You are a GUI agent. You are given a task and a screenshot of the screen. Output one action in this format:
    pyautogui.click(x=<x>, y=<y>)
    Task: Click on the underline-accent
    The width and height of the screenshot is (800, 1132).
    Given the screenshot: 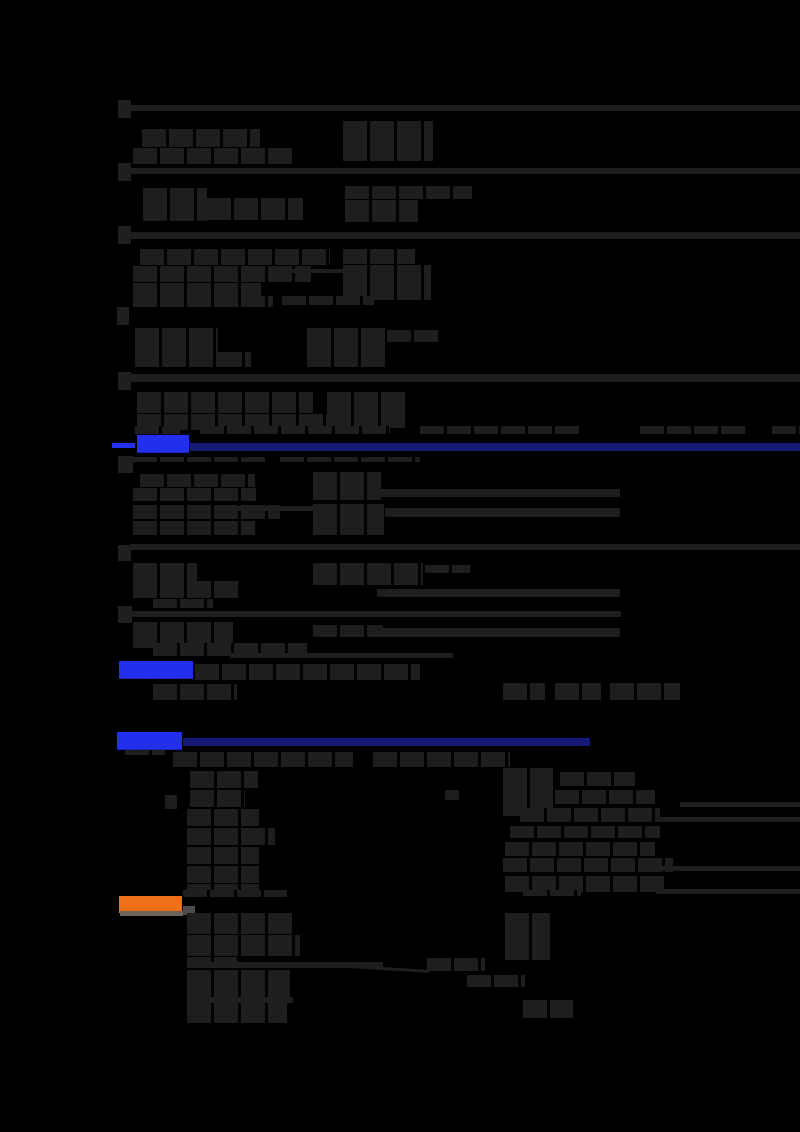 What is the action you would take?
    pyautogui.click(x=151, y=913)
    